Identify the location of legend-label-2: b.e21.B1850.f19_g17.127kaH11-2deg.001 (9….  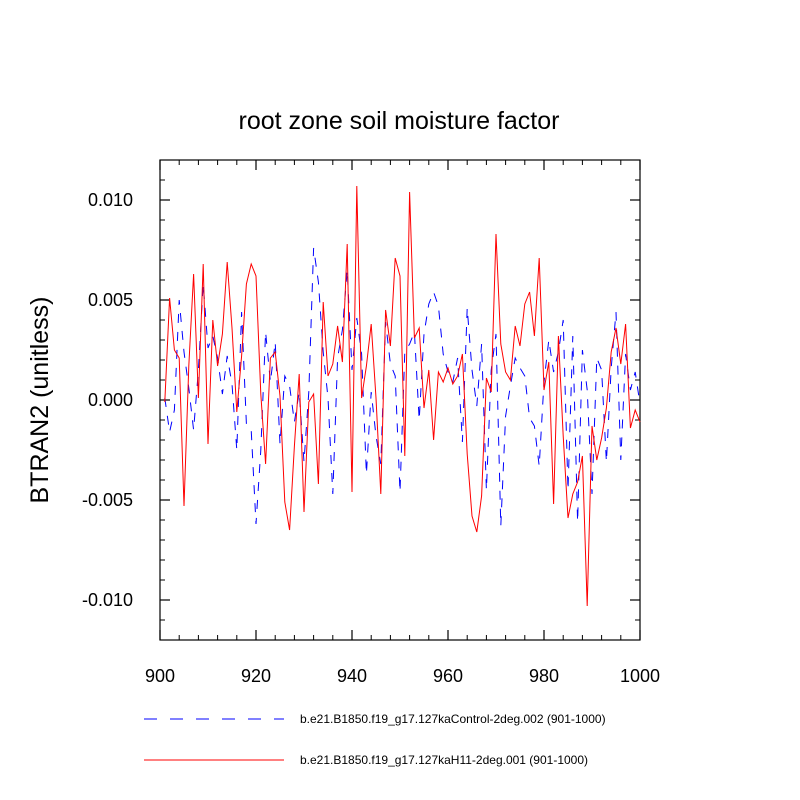
(444, 760).